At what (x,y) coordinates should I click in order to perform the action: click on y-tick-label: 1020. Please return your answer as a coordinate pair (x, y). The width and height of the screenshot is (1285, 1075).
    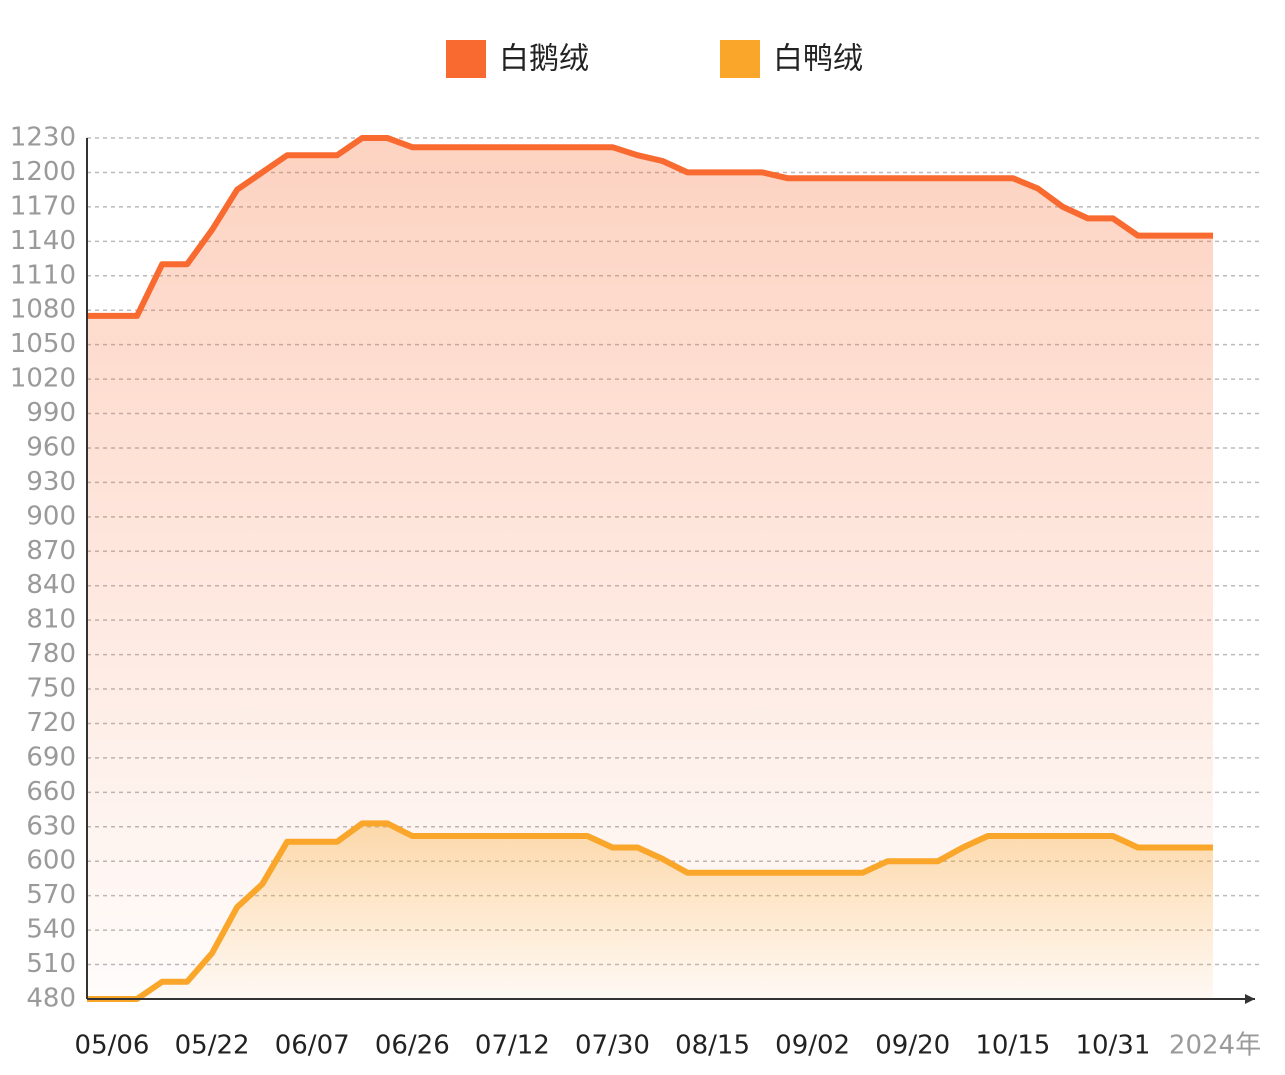
    Looking at the image, I should click on (43, 379).